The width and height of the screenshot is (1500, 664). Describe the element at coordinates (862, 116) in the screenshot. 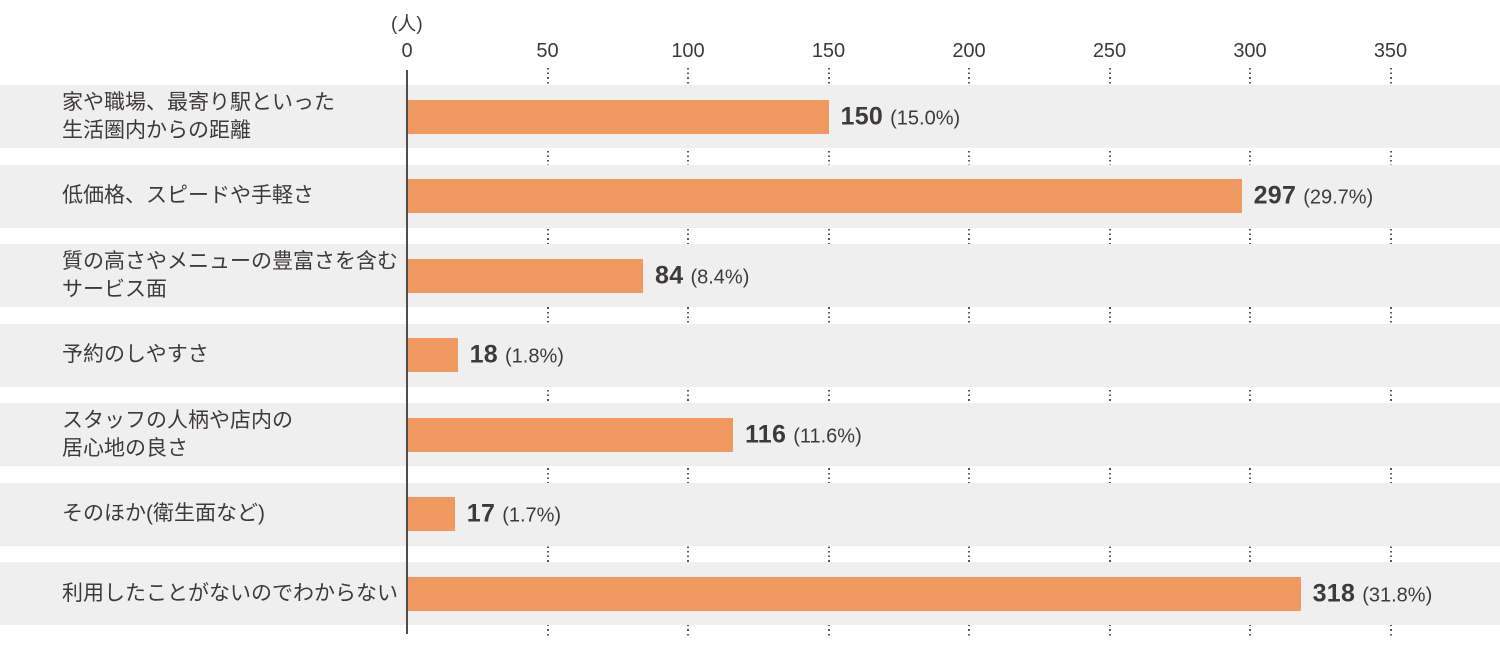

I see `value-number: 150` at that location.